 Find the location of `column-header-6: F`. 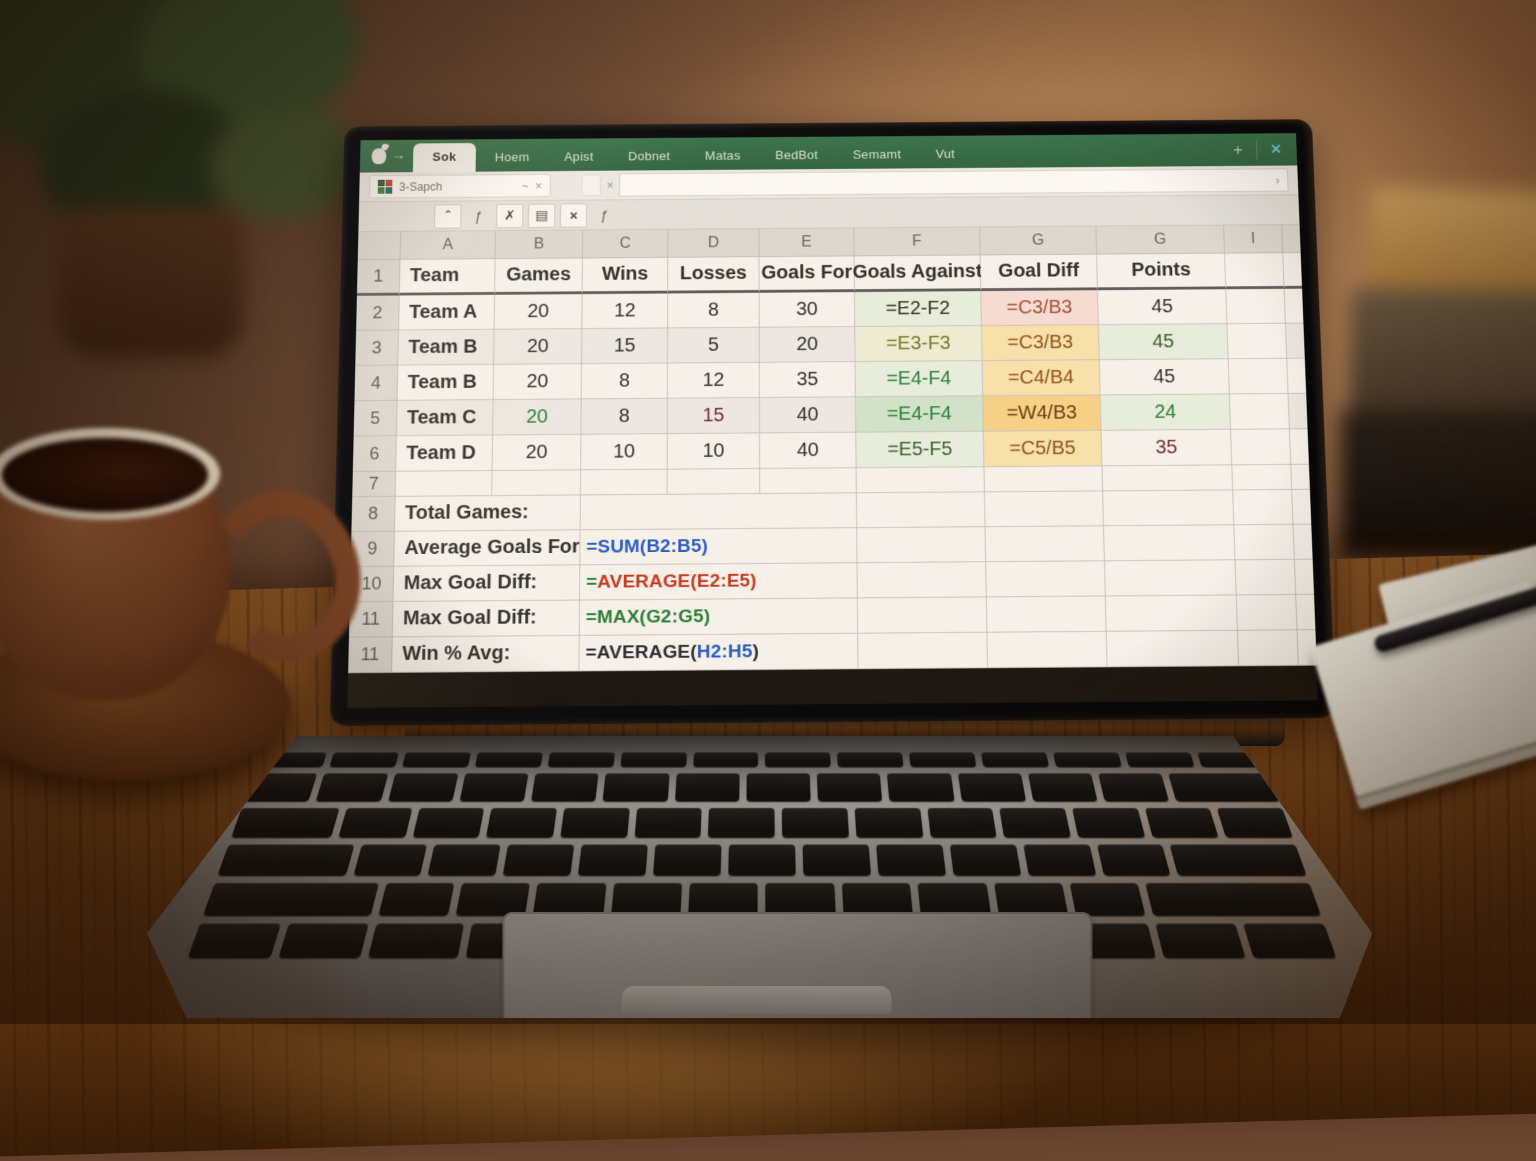

column-header-6: F is located at coordinates (917, 242).